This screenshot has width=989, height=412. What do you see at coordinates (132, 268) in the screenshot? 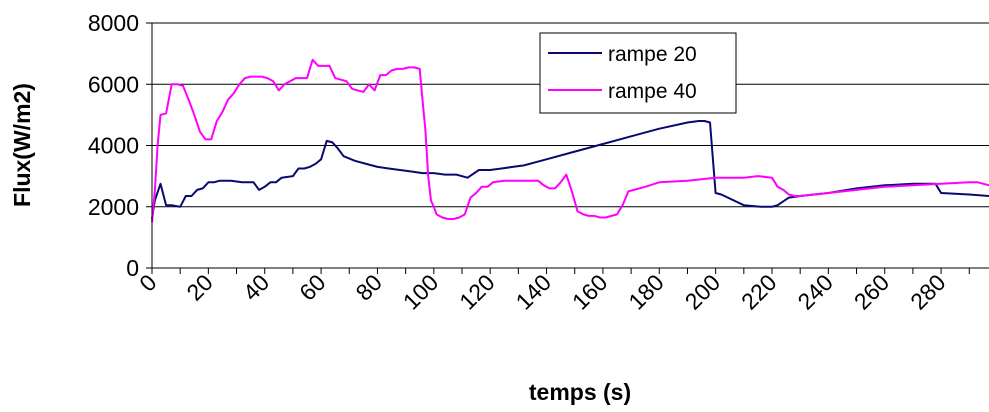
I see `y-tick-label-0: 0` at bounding box center [132, 268].